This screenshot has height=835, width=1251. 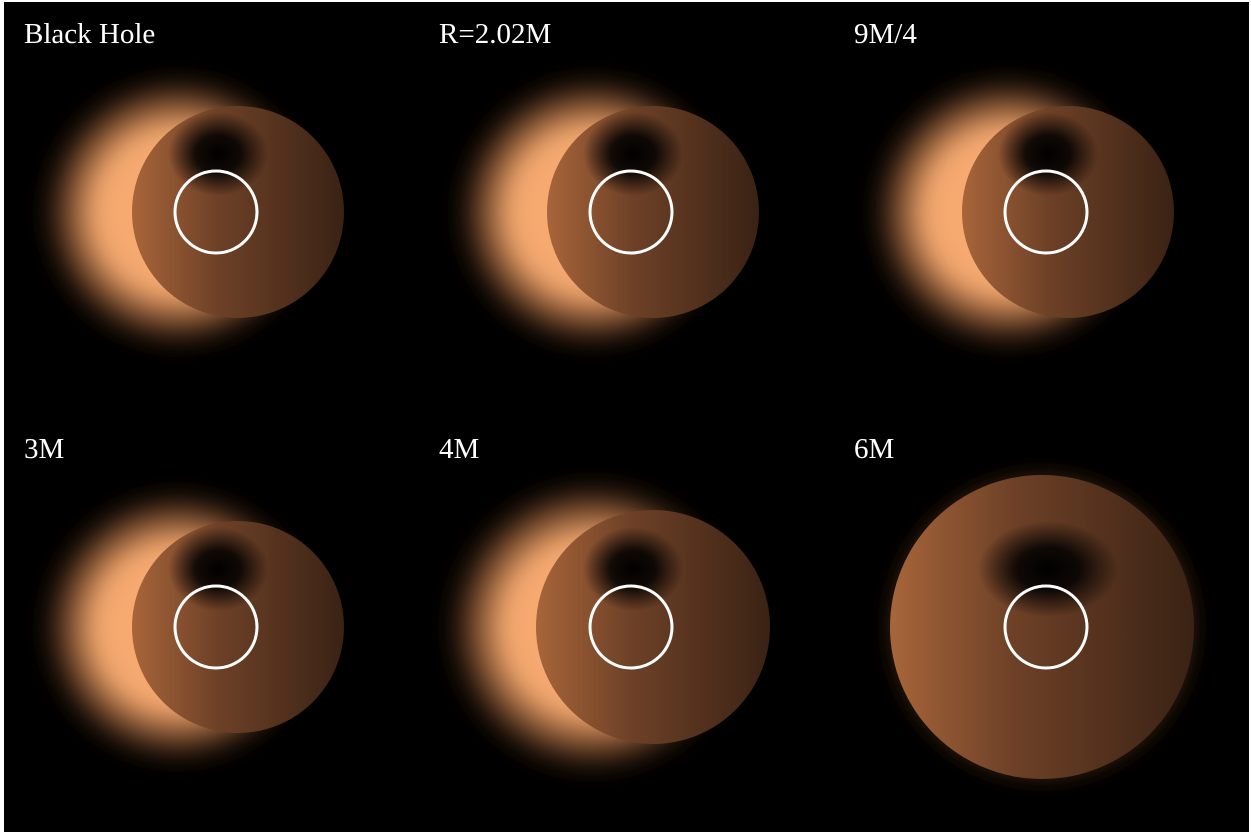 I want to click on shadow-disk, so click(x=1042, y=627).